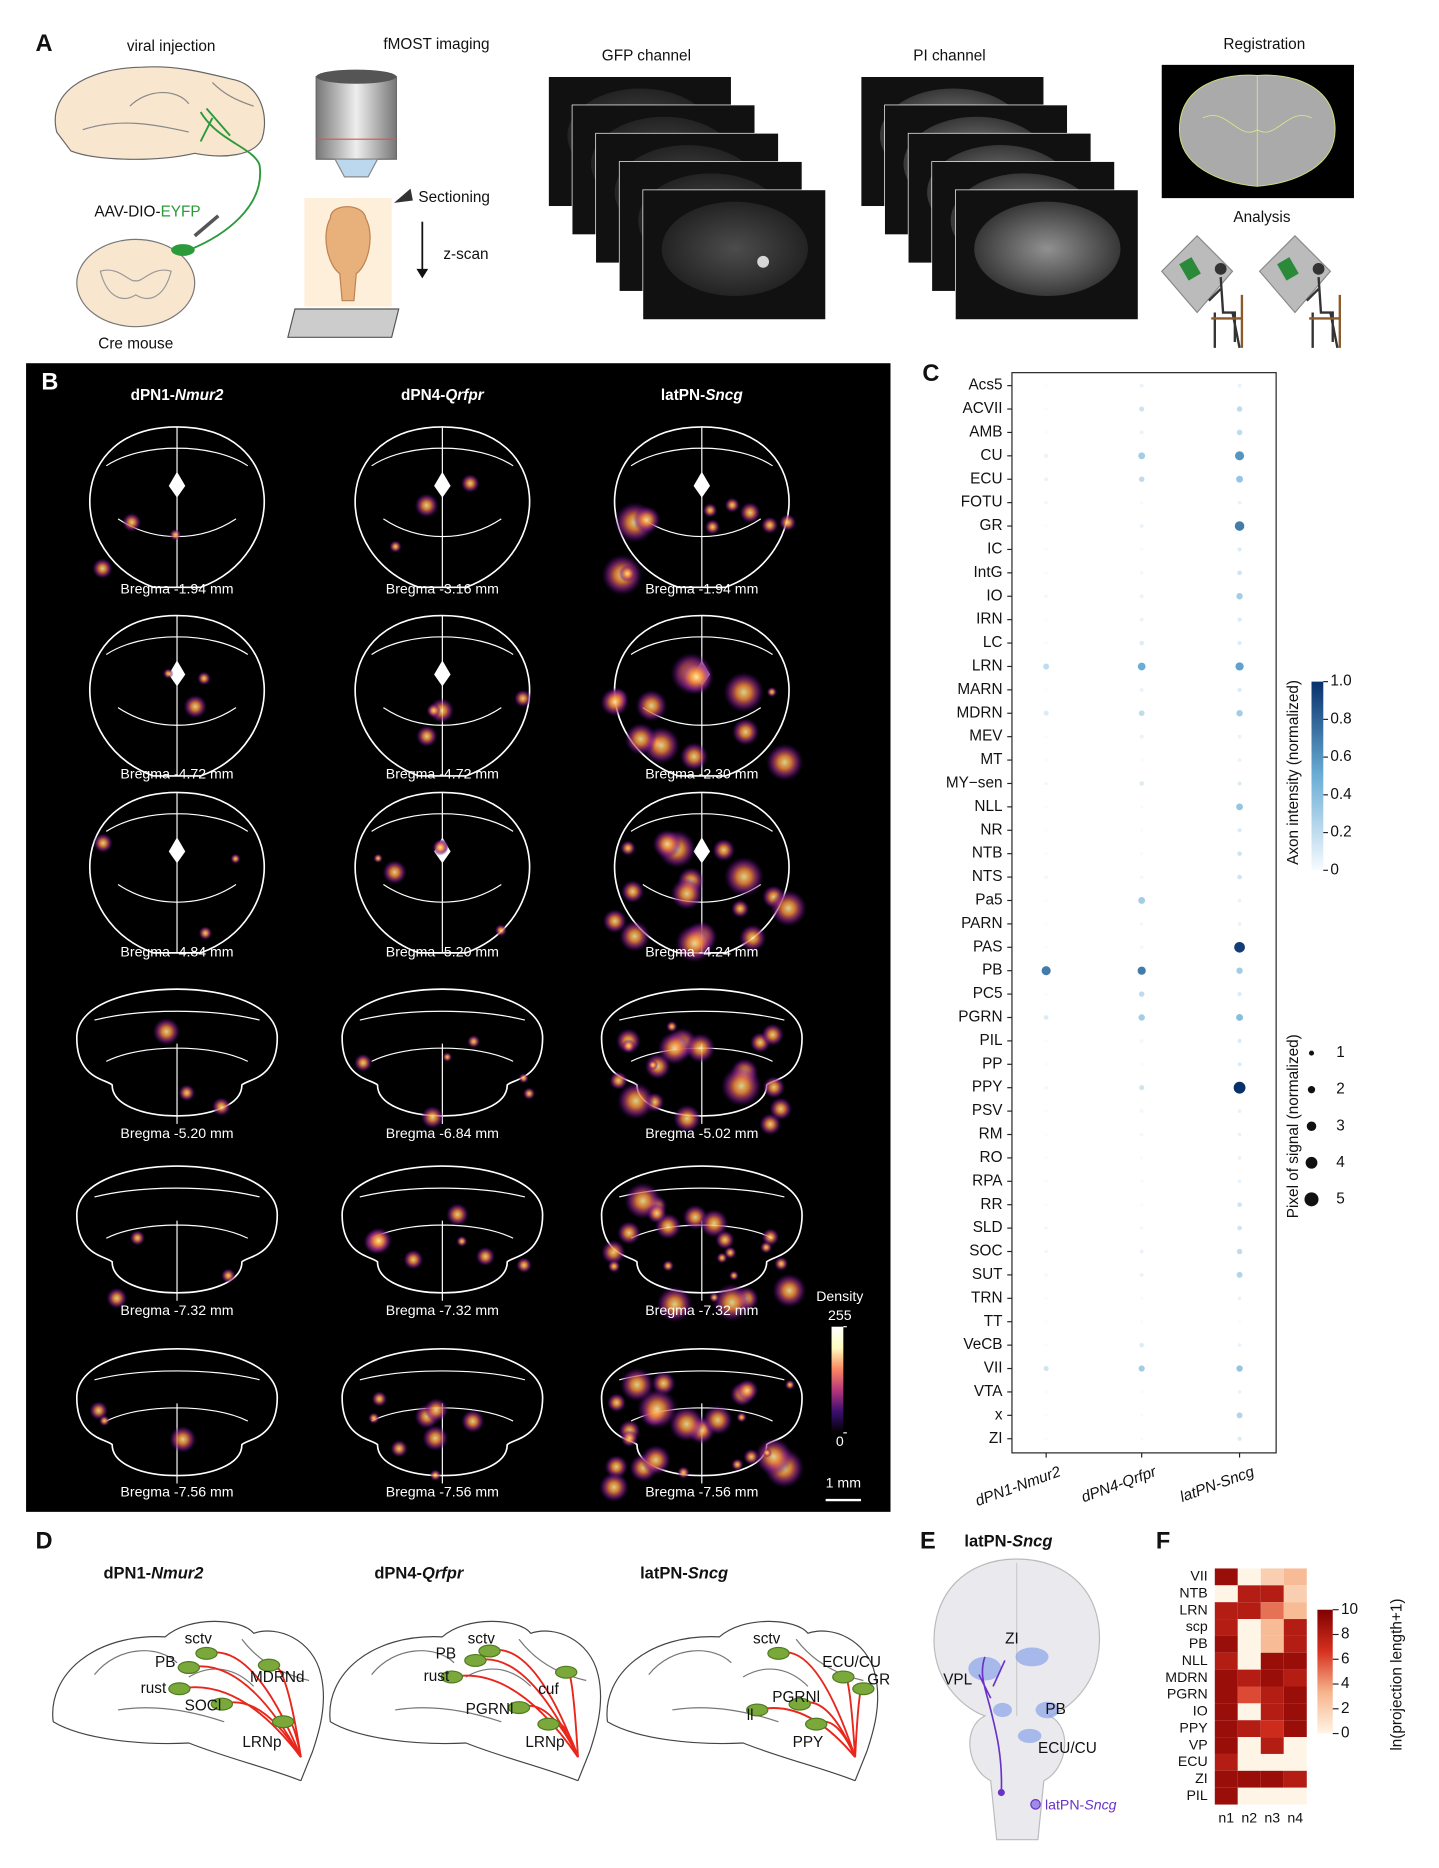  Describe the element at coordinates (987, 1297) in the screenshot. I see `y-tick-label: TRN` at that location.